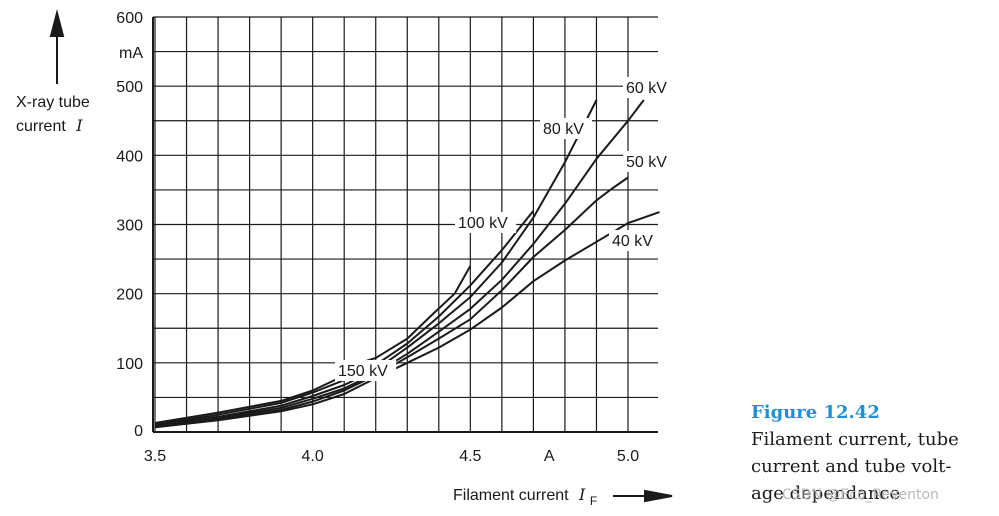 The width and height of the screenshot is (999, 516). I want to click on x-tick-label: 5.0, so click(628, 456).